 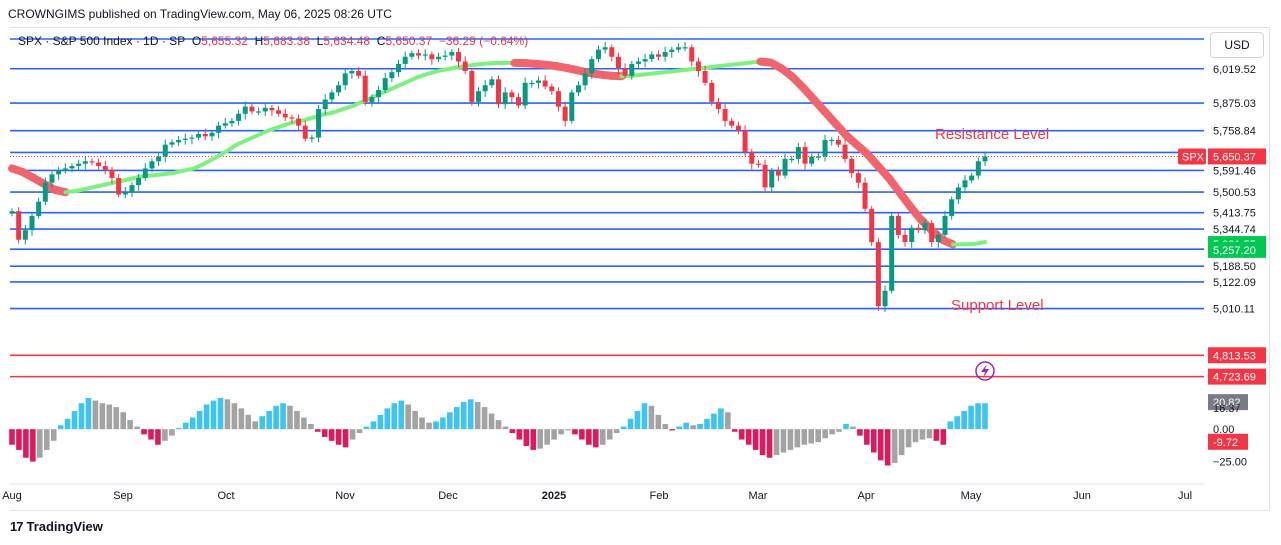 I want to click on time-tick-0: Aug, so click(x=12, y=496).